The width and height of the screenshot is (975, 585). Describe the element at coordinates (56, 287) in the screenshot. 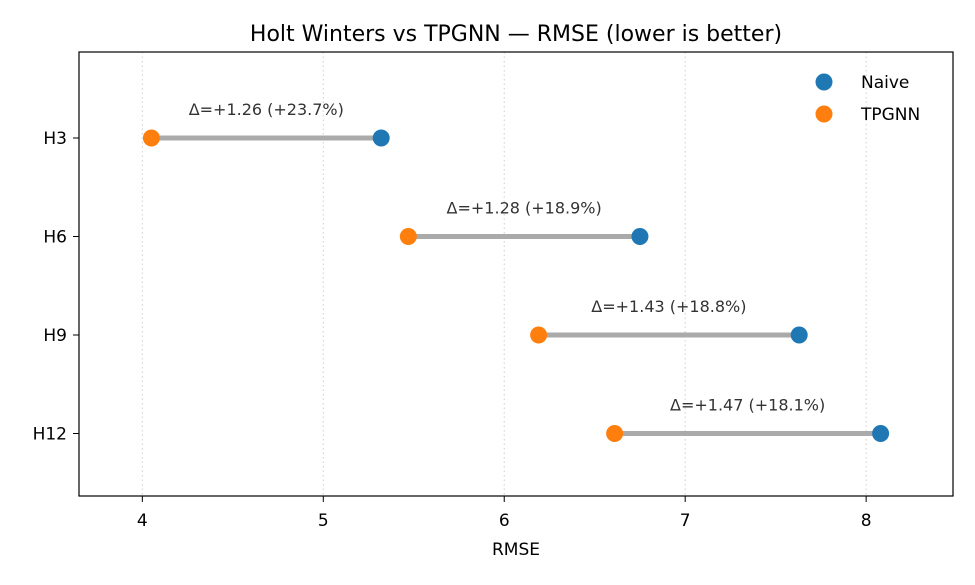

I see `y-axis-ticks: H3 H6 H9 H12` at that location.